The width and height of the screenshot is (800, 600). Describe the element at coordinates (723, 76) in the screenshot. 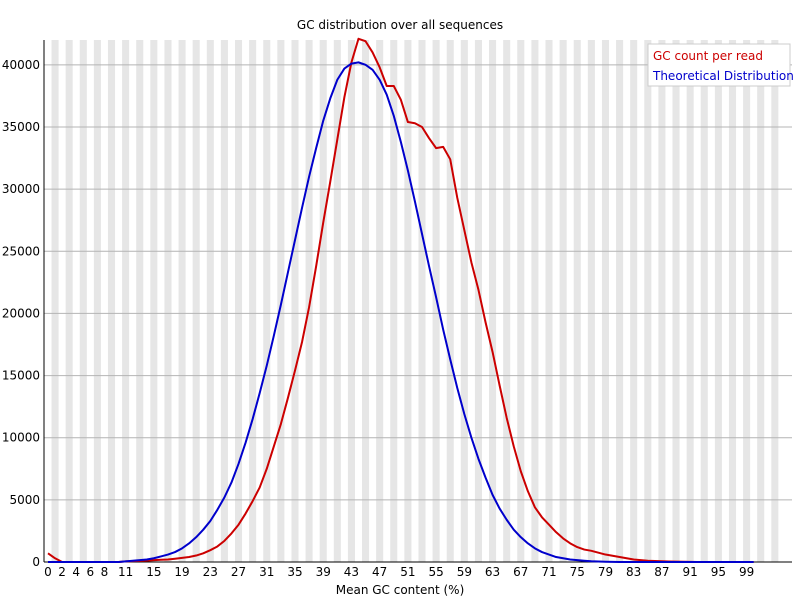

I see `legend-entry-theoretical: Theoretical Distribution` at that location.